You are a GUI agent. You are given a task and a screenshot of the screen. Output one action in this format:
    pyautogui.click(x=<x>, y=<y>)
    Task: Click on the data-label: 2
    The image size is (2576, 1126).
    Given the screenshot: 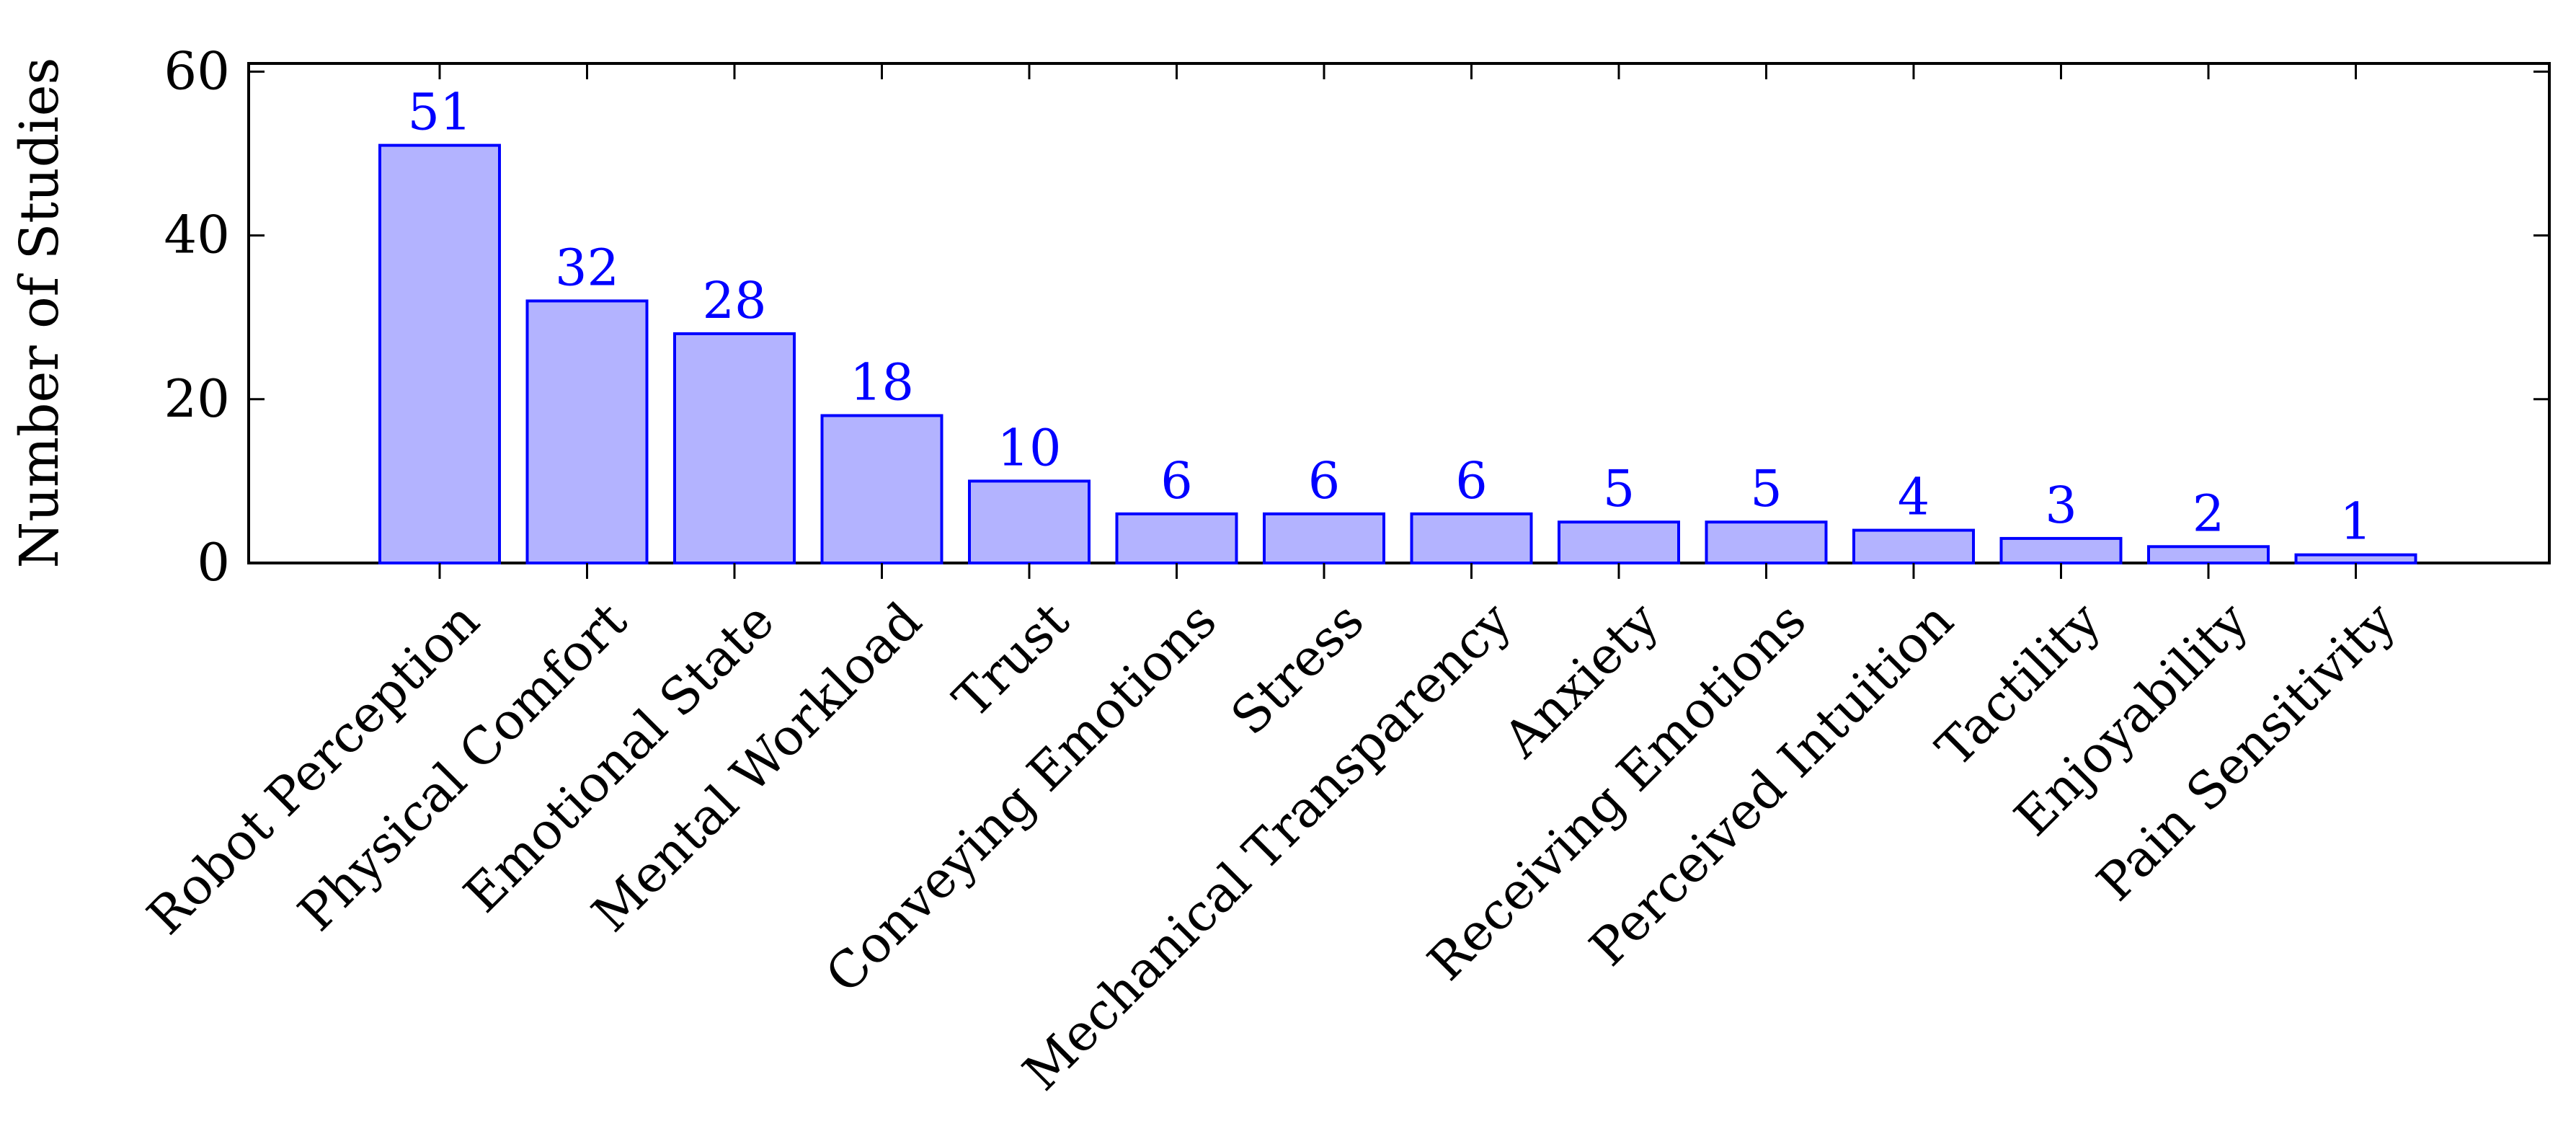 What is the action you would take?
    pyautogui.click(x=2209, y=513)
    